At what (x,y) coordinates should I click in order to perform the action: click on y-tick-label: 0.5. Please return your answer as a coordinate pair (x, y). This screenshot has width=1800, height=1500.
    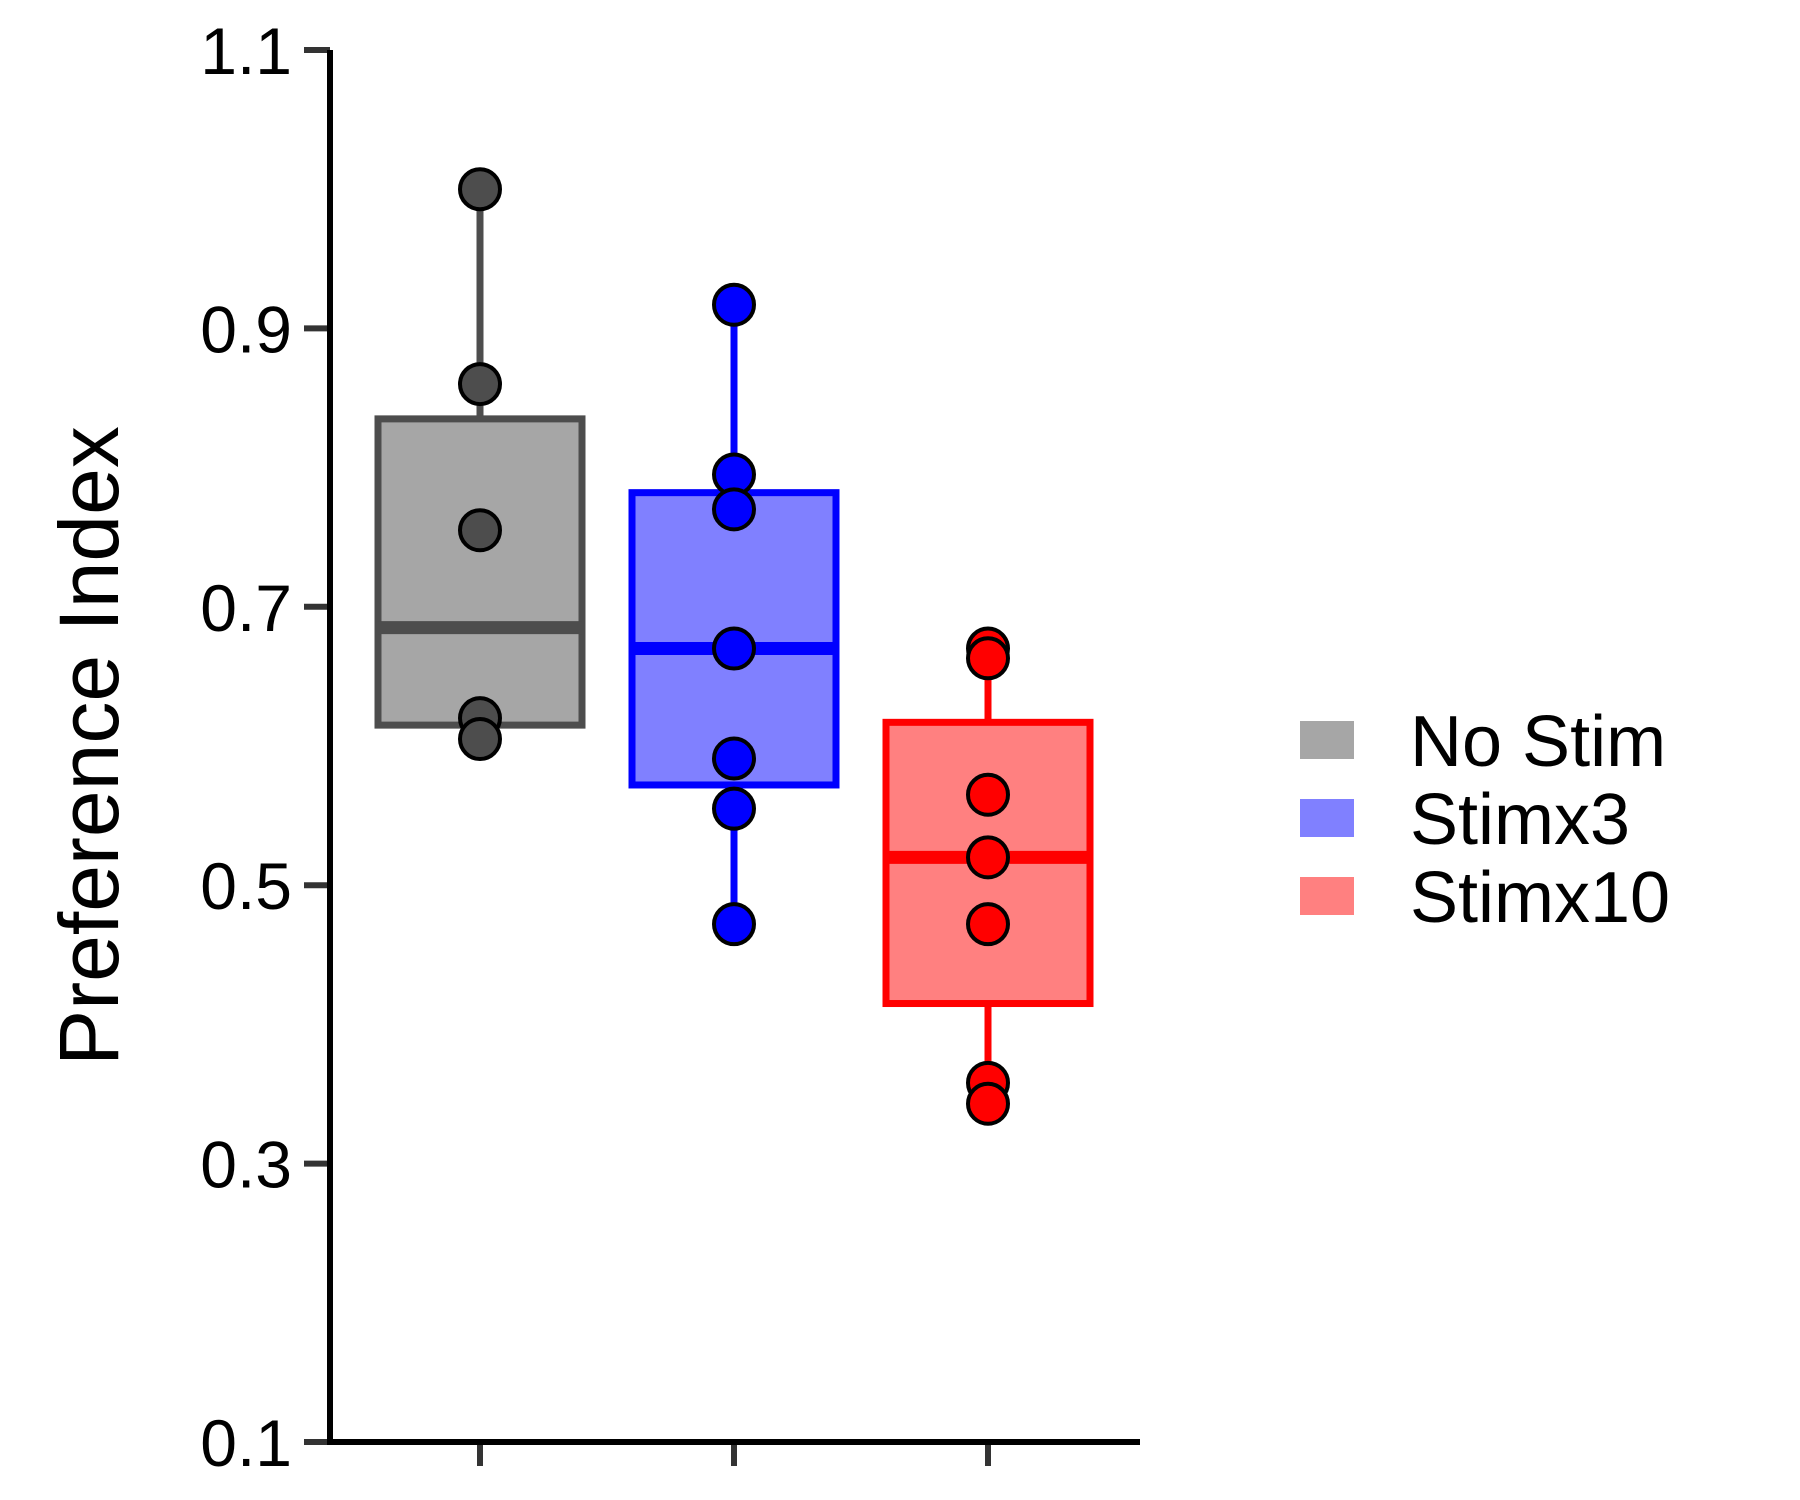
    Looking at the image, I should click on (246, 886).